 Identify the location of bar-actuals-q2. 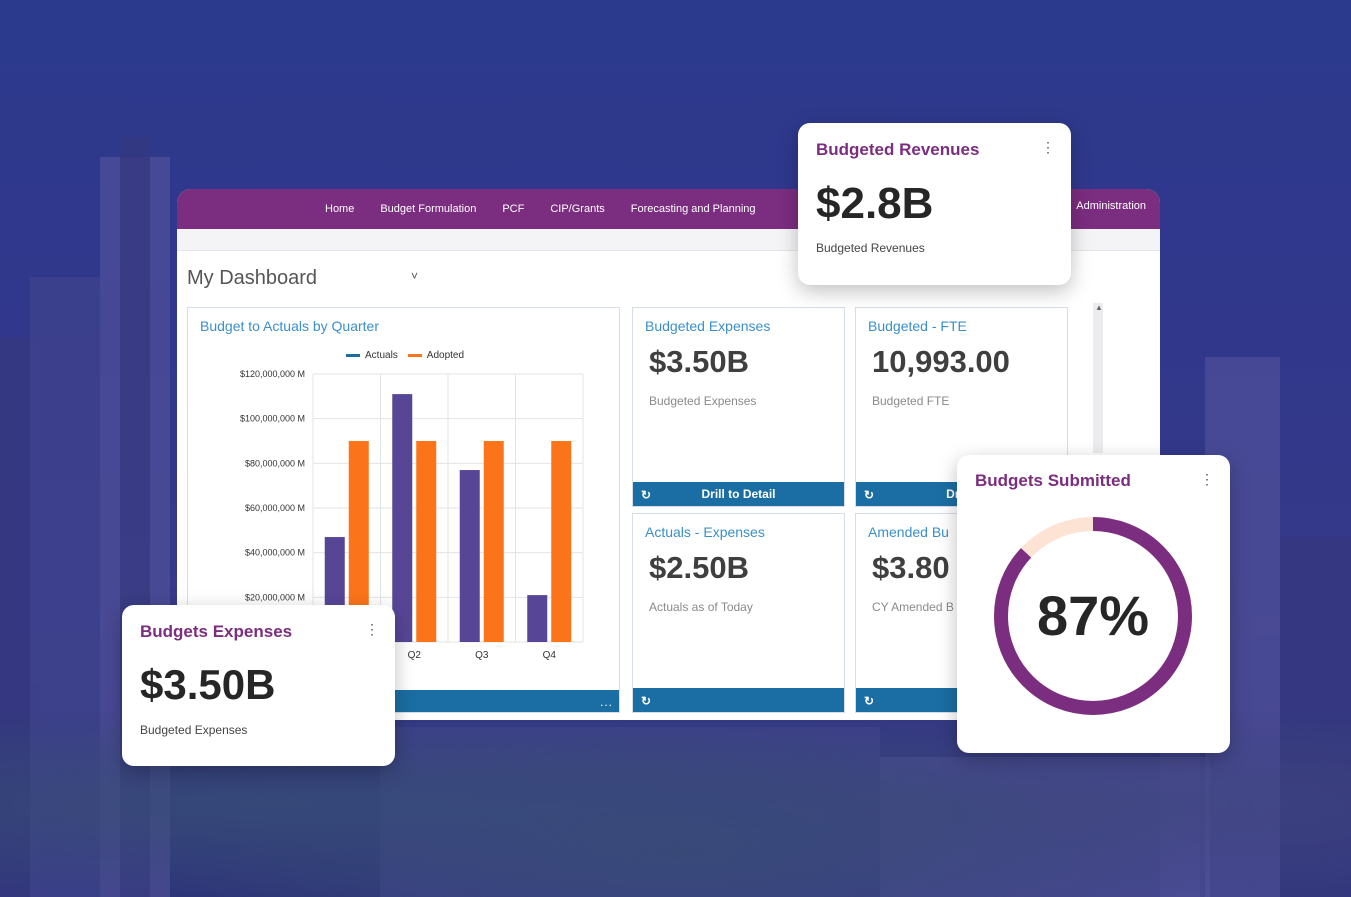
(402, 518).